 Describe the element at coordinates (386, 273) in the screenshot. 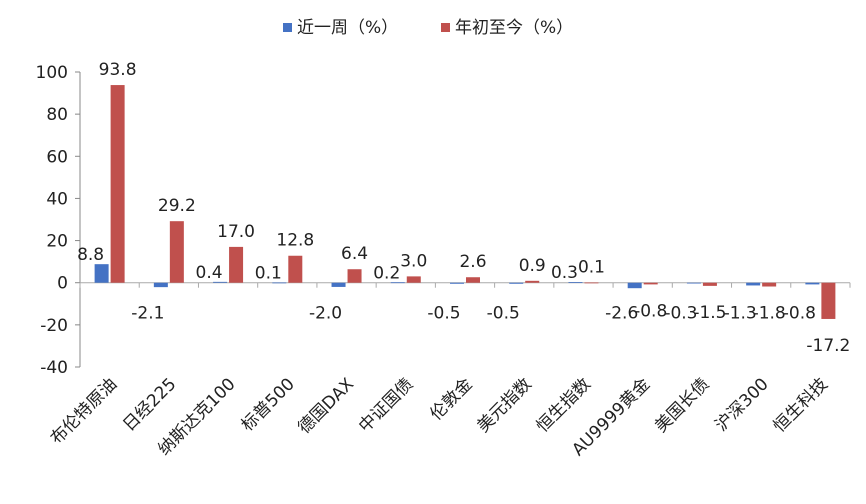

I see `data-label-week: 0.2` at that location.